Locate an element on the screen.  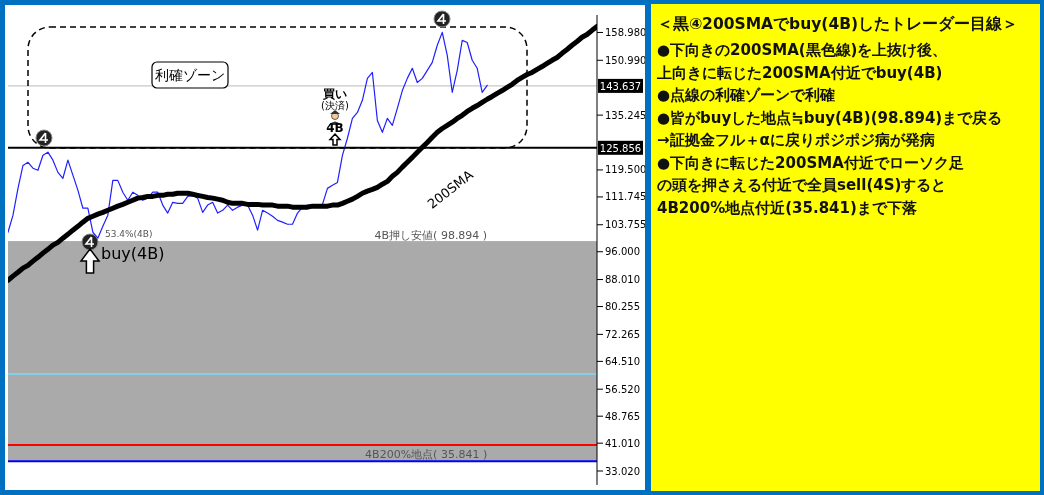
ref-line-label: 125.856 is located at coordinates (620, 148).